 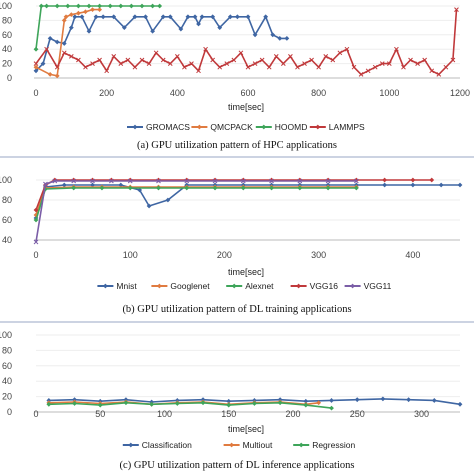 I want to click on x-tick-label: 800, so click(x=318, y=93).